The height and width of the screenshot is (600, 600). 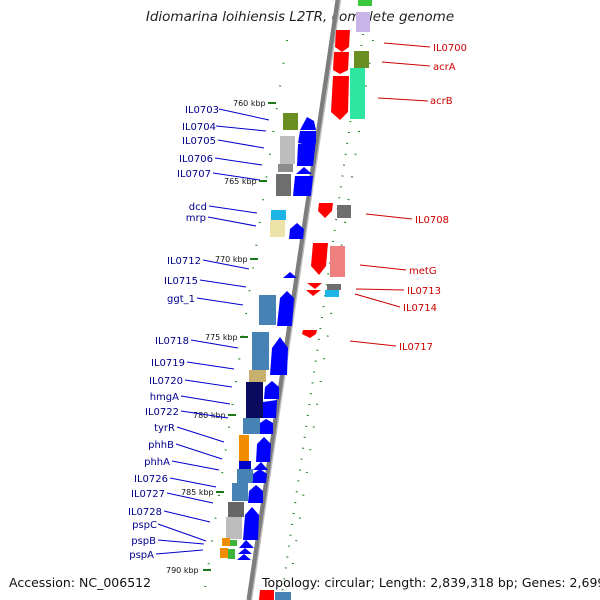 What do you see at coordinates (164, 397) in the screenshot?
I see `gene-label: hmgA` at bounding box center [164, 397].